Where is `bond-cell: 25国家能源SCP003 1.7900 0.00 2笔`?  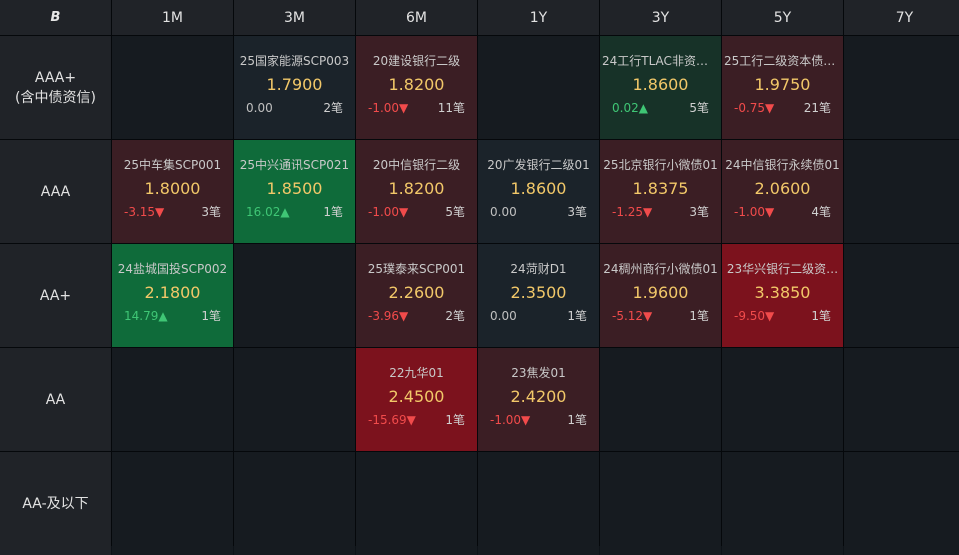
bond-cell: 25国家能源SCP003 1.7900 0.00 2笔 is located at coordinates (294, 87).